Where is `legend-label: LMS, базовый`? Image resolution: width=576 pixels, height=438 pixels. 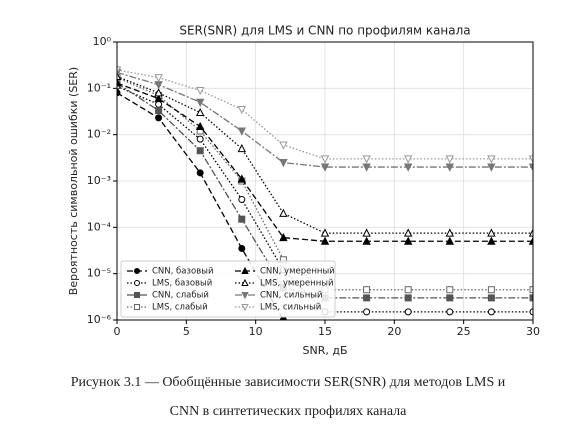
legend-label: LMS, базовый is located at coordinates (182, 284).